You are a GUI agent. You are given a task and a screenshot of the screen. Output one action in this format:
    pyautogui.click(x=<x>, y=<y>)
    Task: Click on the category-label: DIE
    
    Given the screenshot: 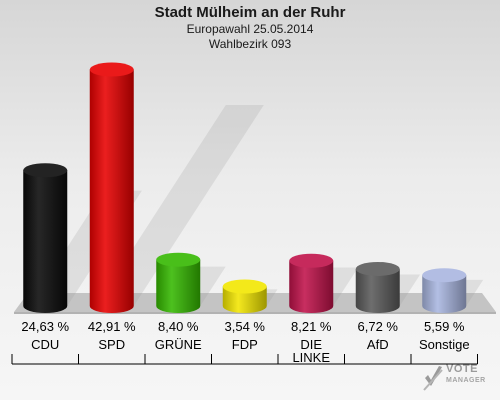 What is the action you would take?
    pyautogui.click(x=311, y=344)
    